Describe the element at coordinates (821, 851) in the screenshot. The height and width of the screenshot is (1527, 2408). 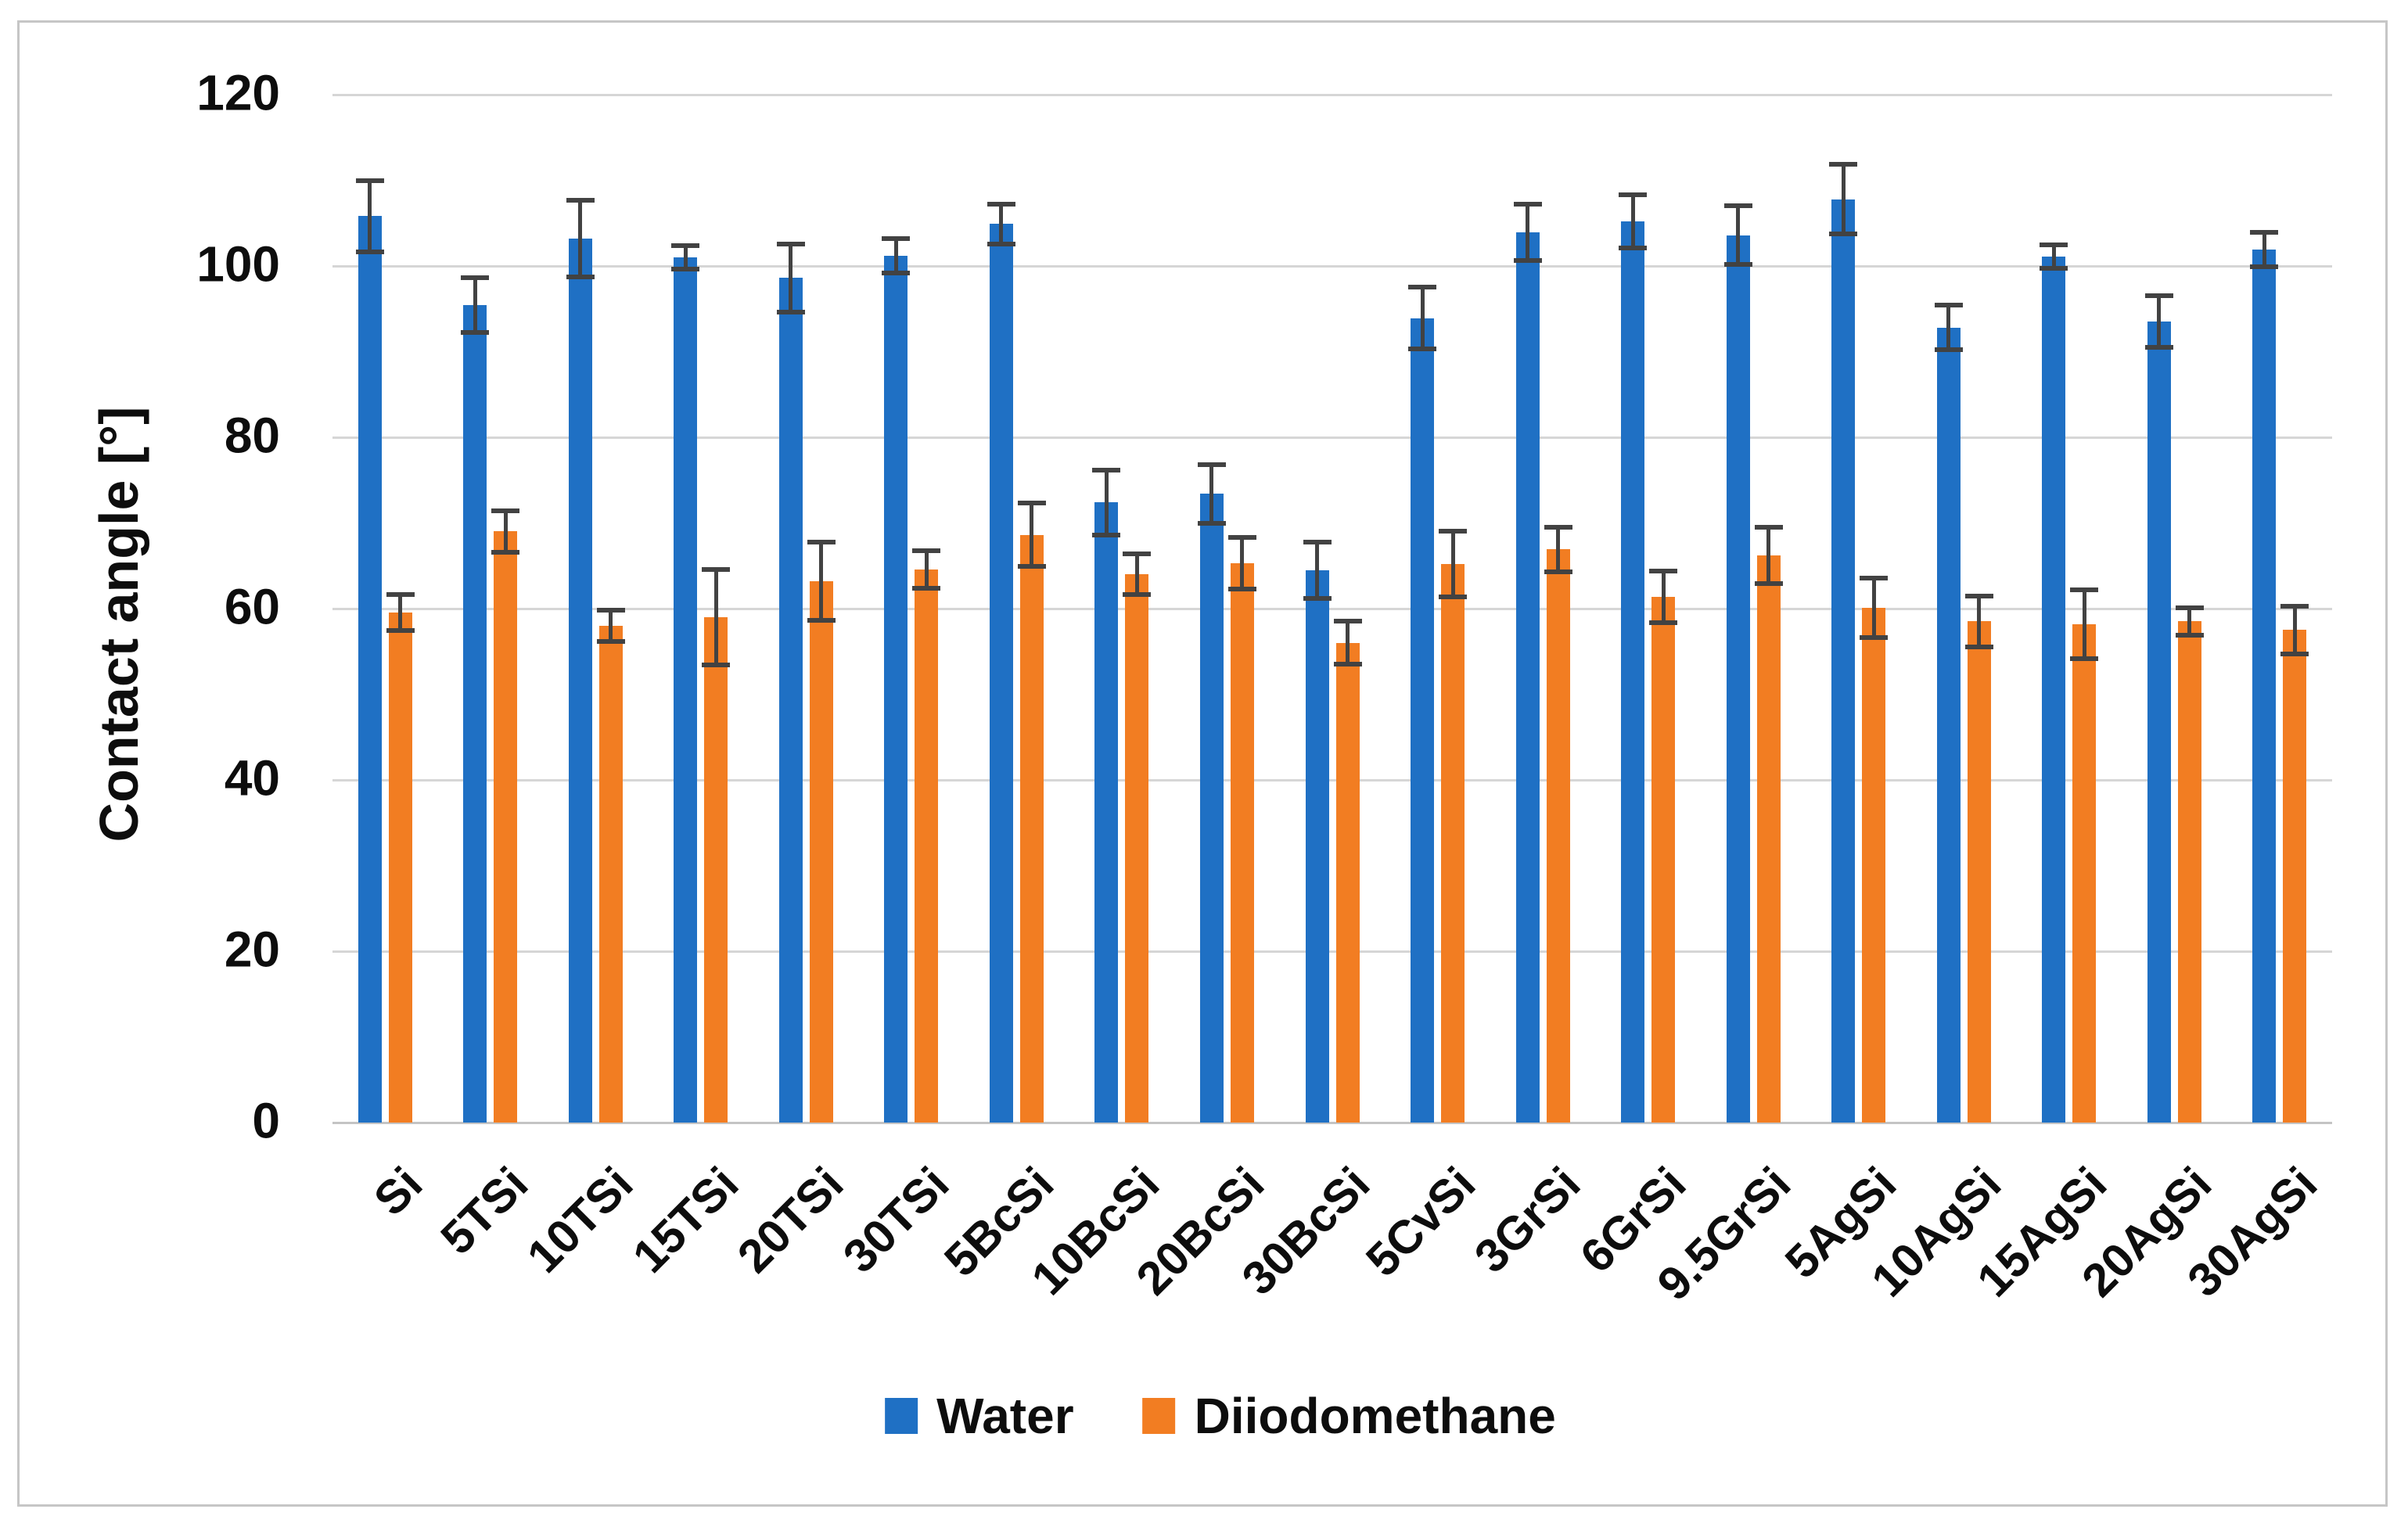
I see `bar-diiodomethane-20TSi` at that location.